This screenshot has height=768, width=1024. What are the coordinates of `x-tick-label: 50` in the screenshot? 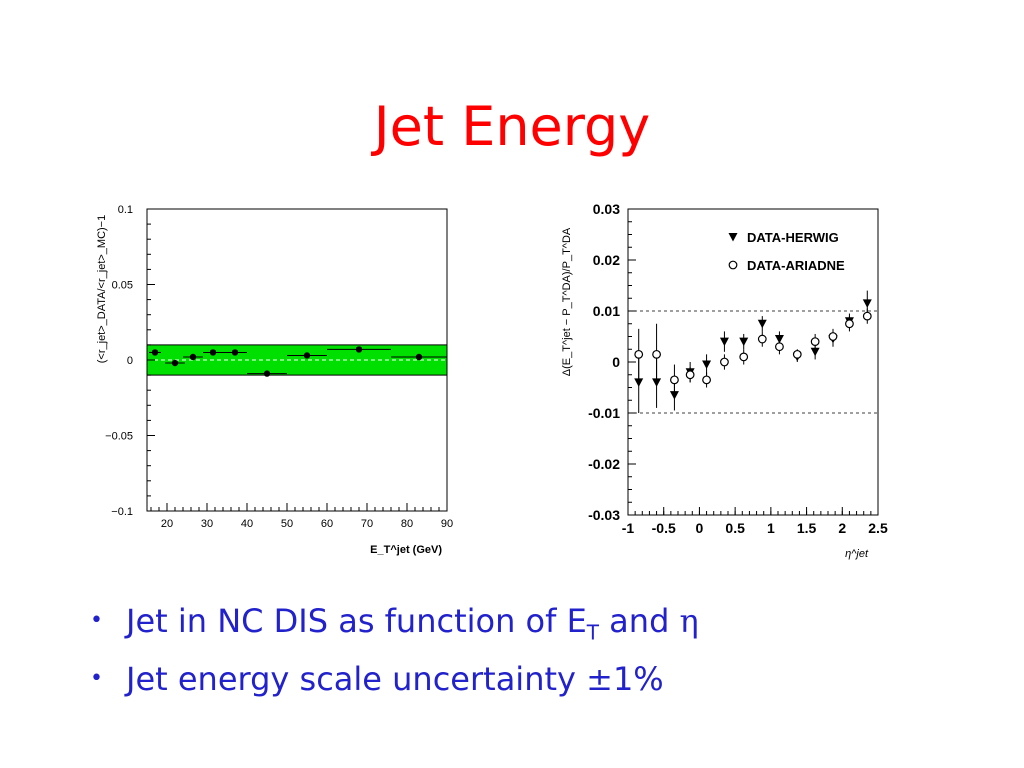 It's located at (287, 524).